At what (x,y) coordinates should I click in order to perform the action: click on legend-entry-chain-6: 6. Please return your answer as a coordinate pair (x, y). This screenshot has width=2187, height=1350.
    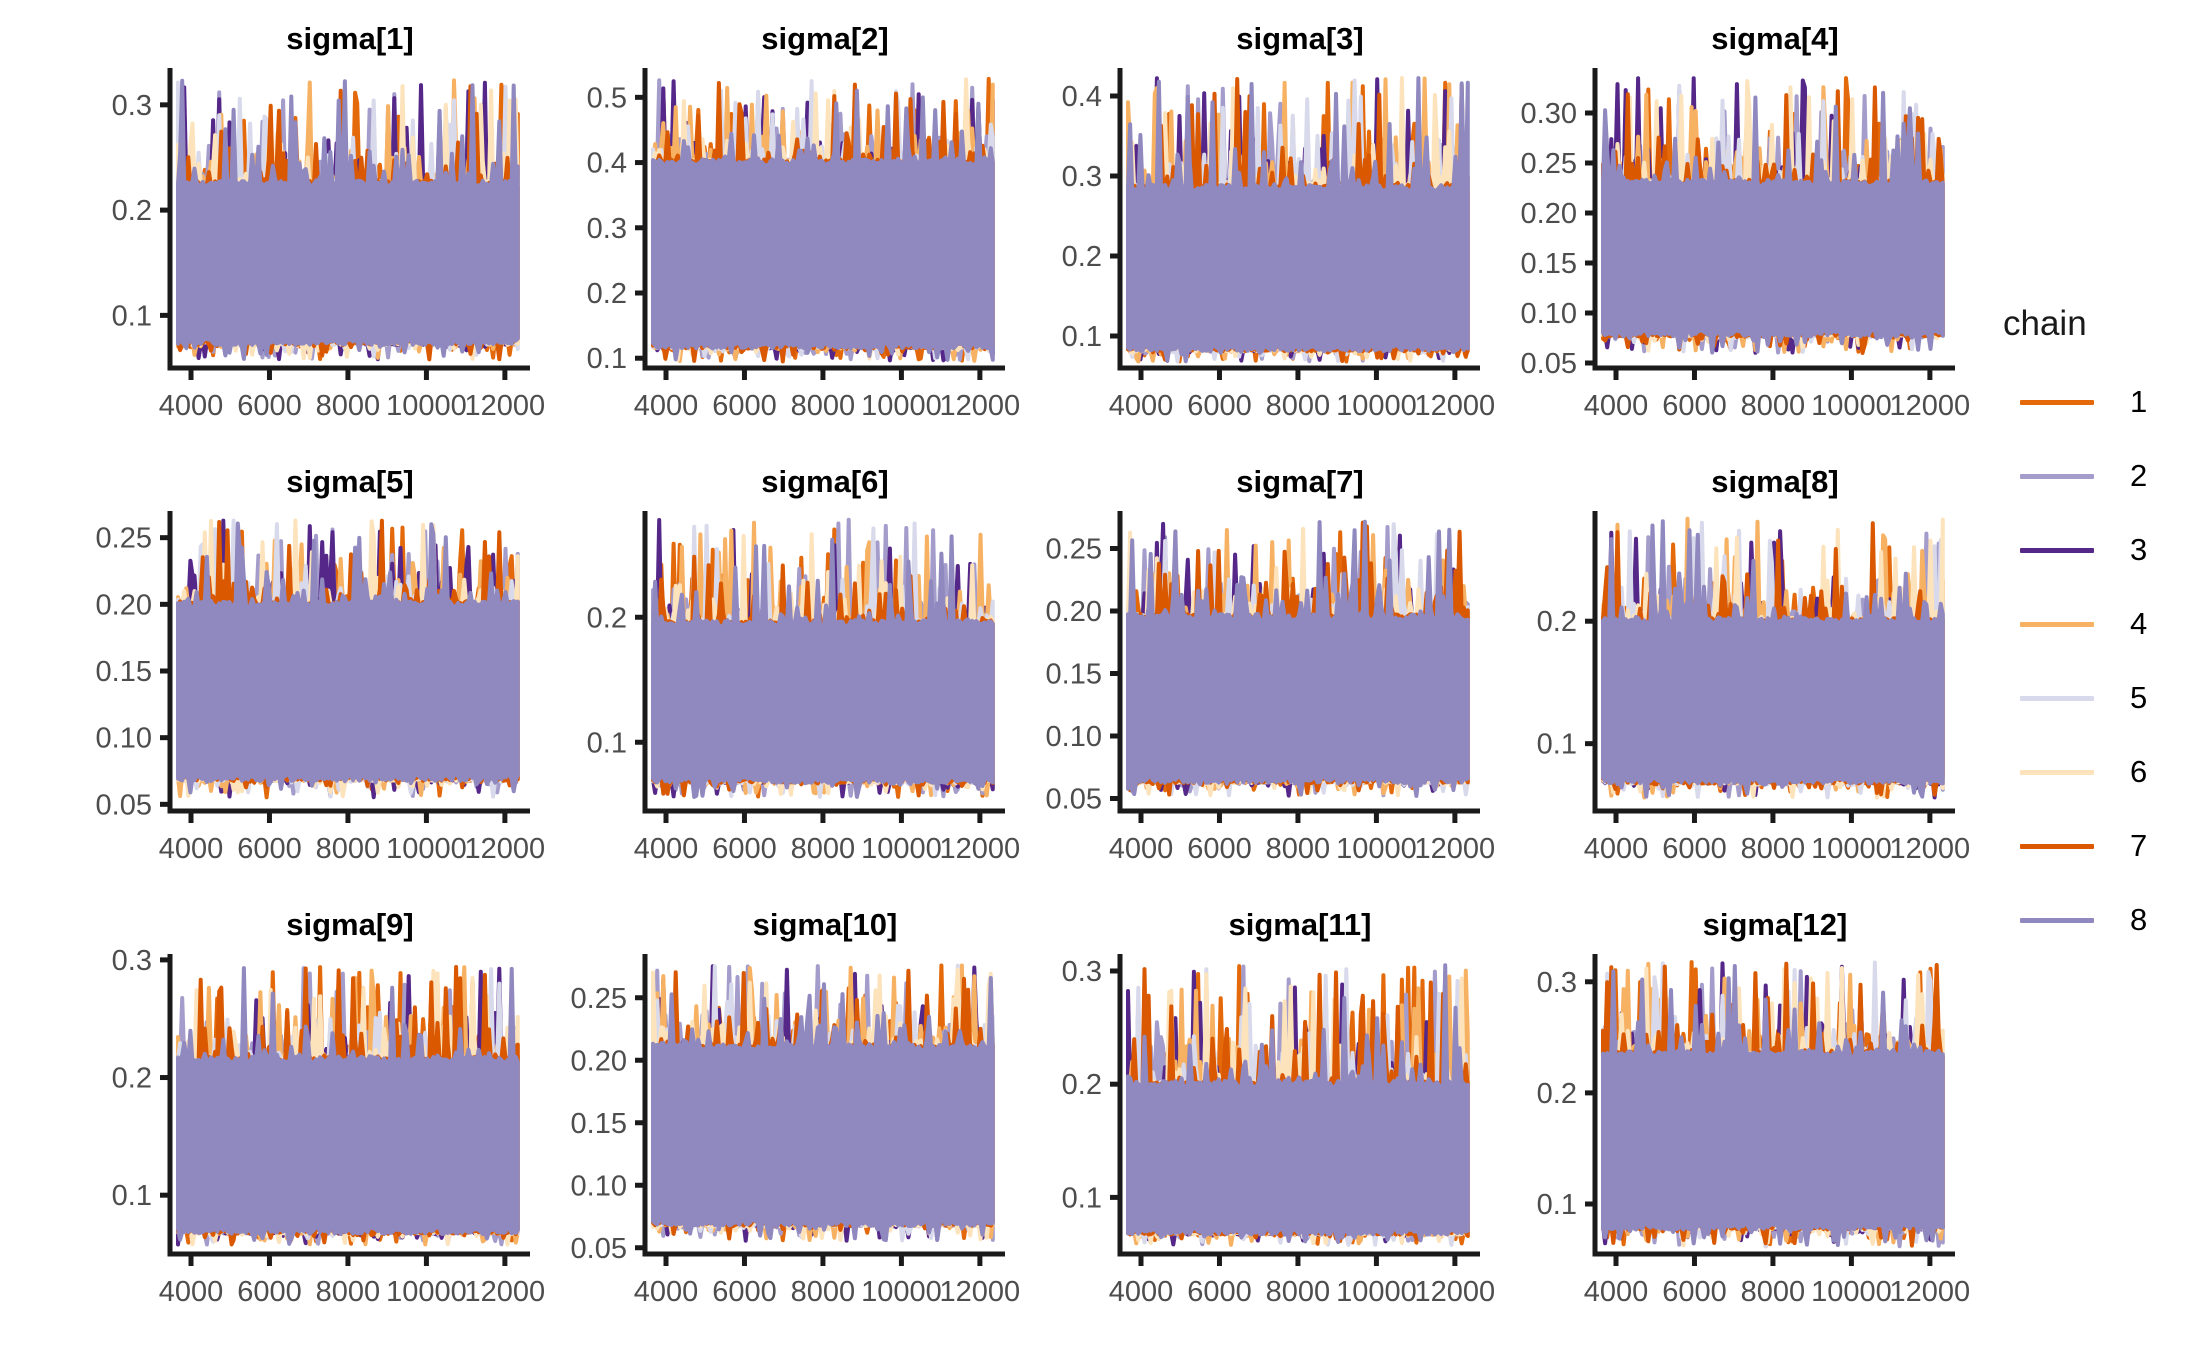
    Looking at the image, I should click on (2085, 772).